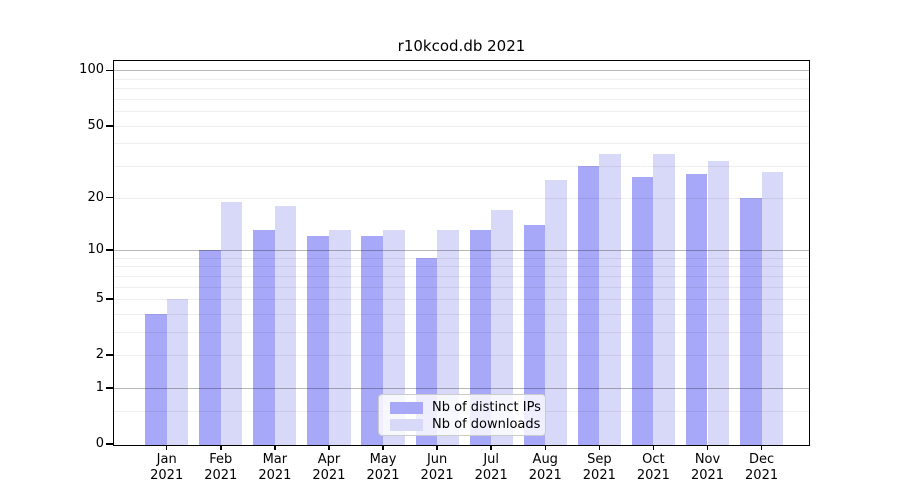 The height and width of the screenshot is (500, 900). What do you see at coordinates (448, 337) in the screenshot?
I see `bar-downloads-jun` at bounding box center [448, 337].